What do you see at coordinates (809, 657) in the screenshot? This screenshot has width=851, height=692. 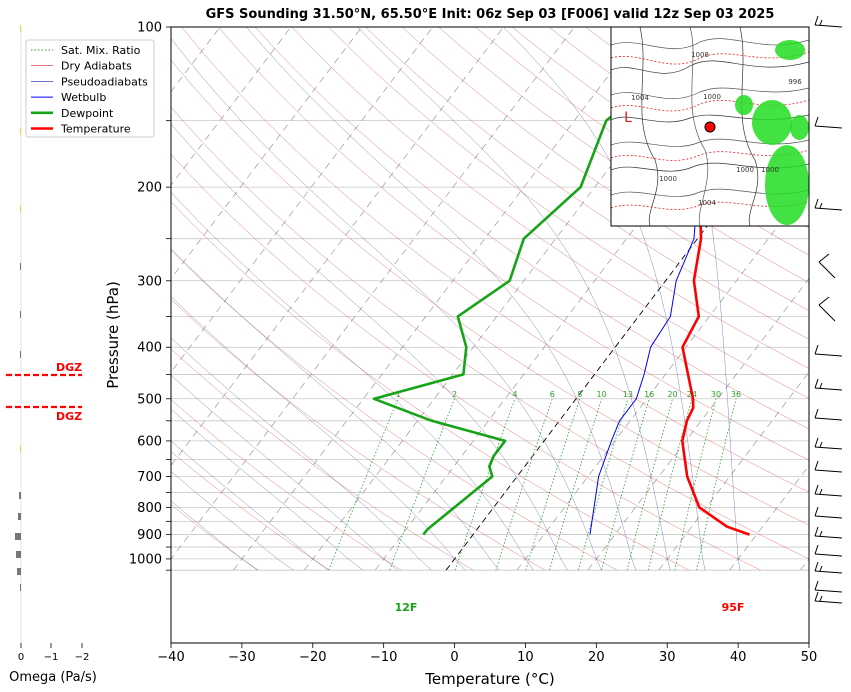 I see `x-tick-label: 50` at bounding box center [809, 657].